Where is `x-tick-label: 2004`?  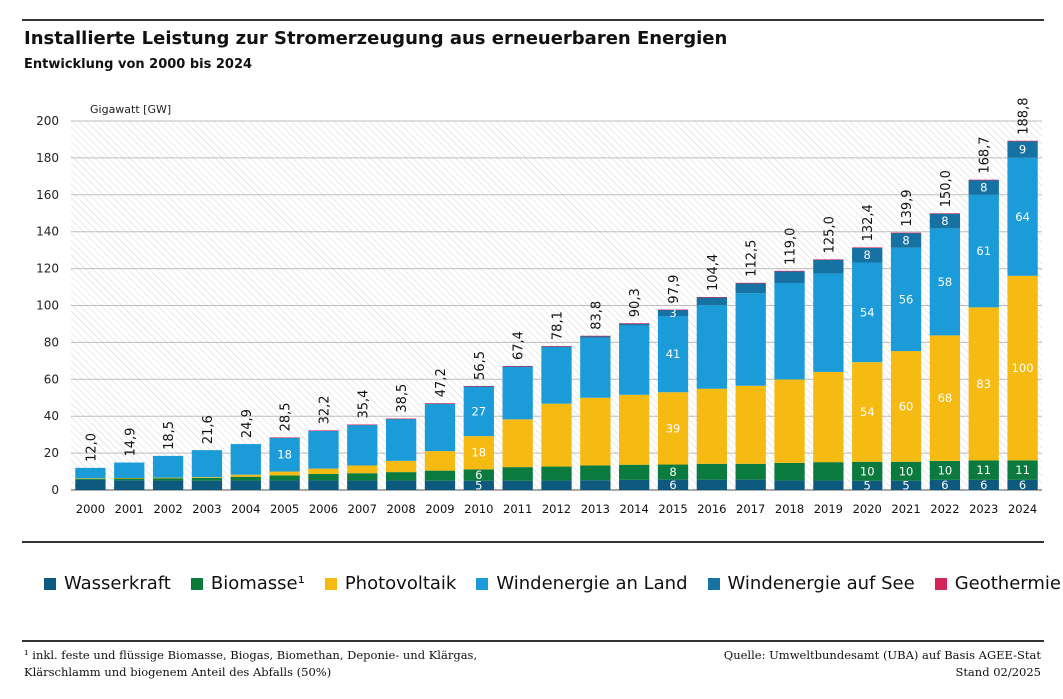 x-tick-label: 2004 is located at coordinates (245, 509).